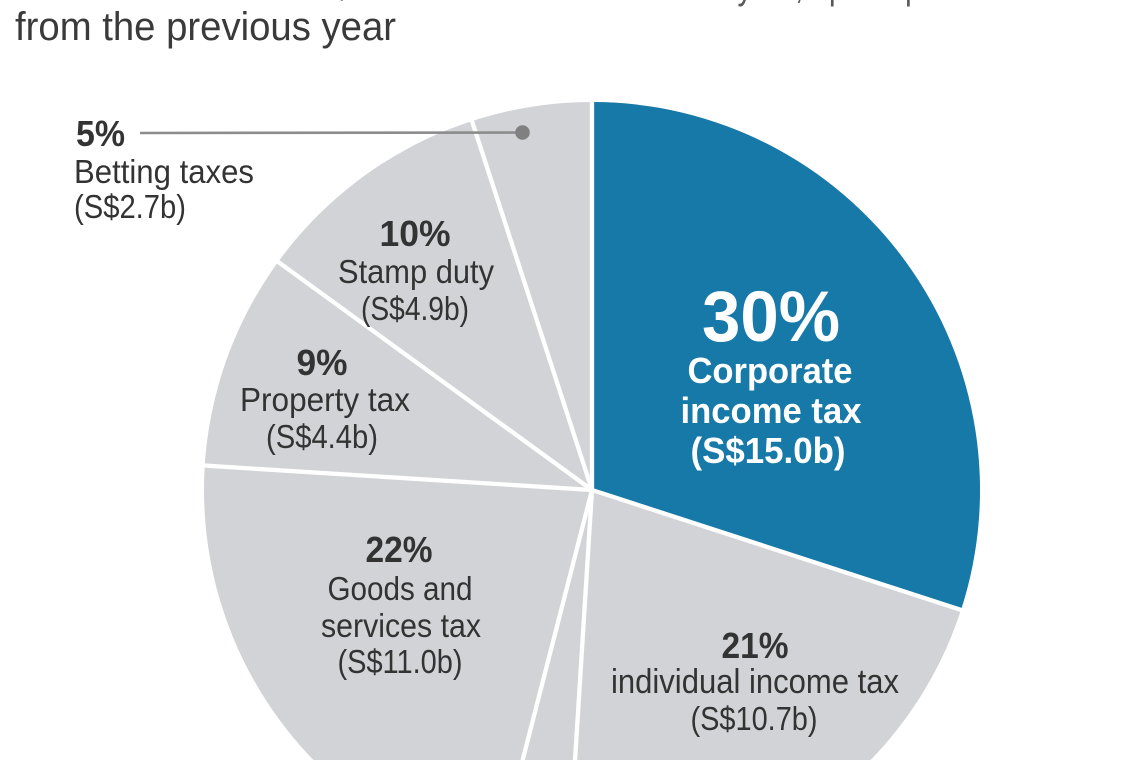 This screenshot has height=760, width=1140. I want to click on svg-text: 22%, so click(399, 549).